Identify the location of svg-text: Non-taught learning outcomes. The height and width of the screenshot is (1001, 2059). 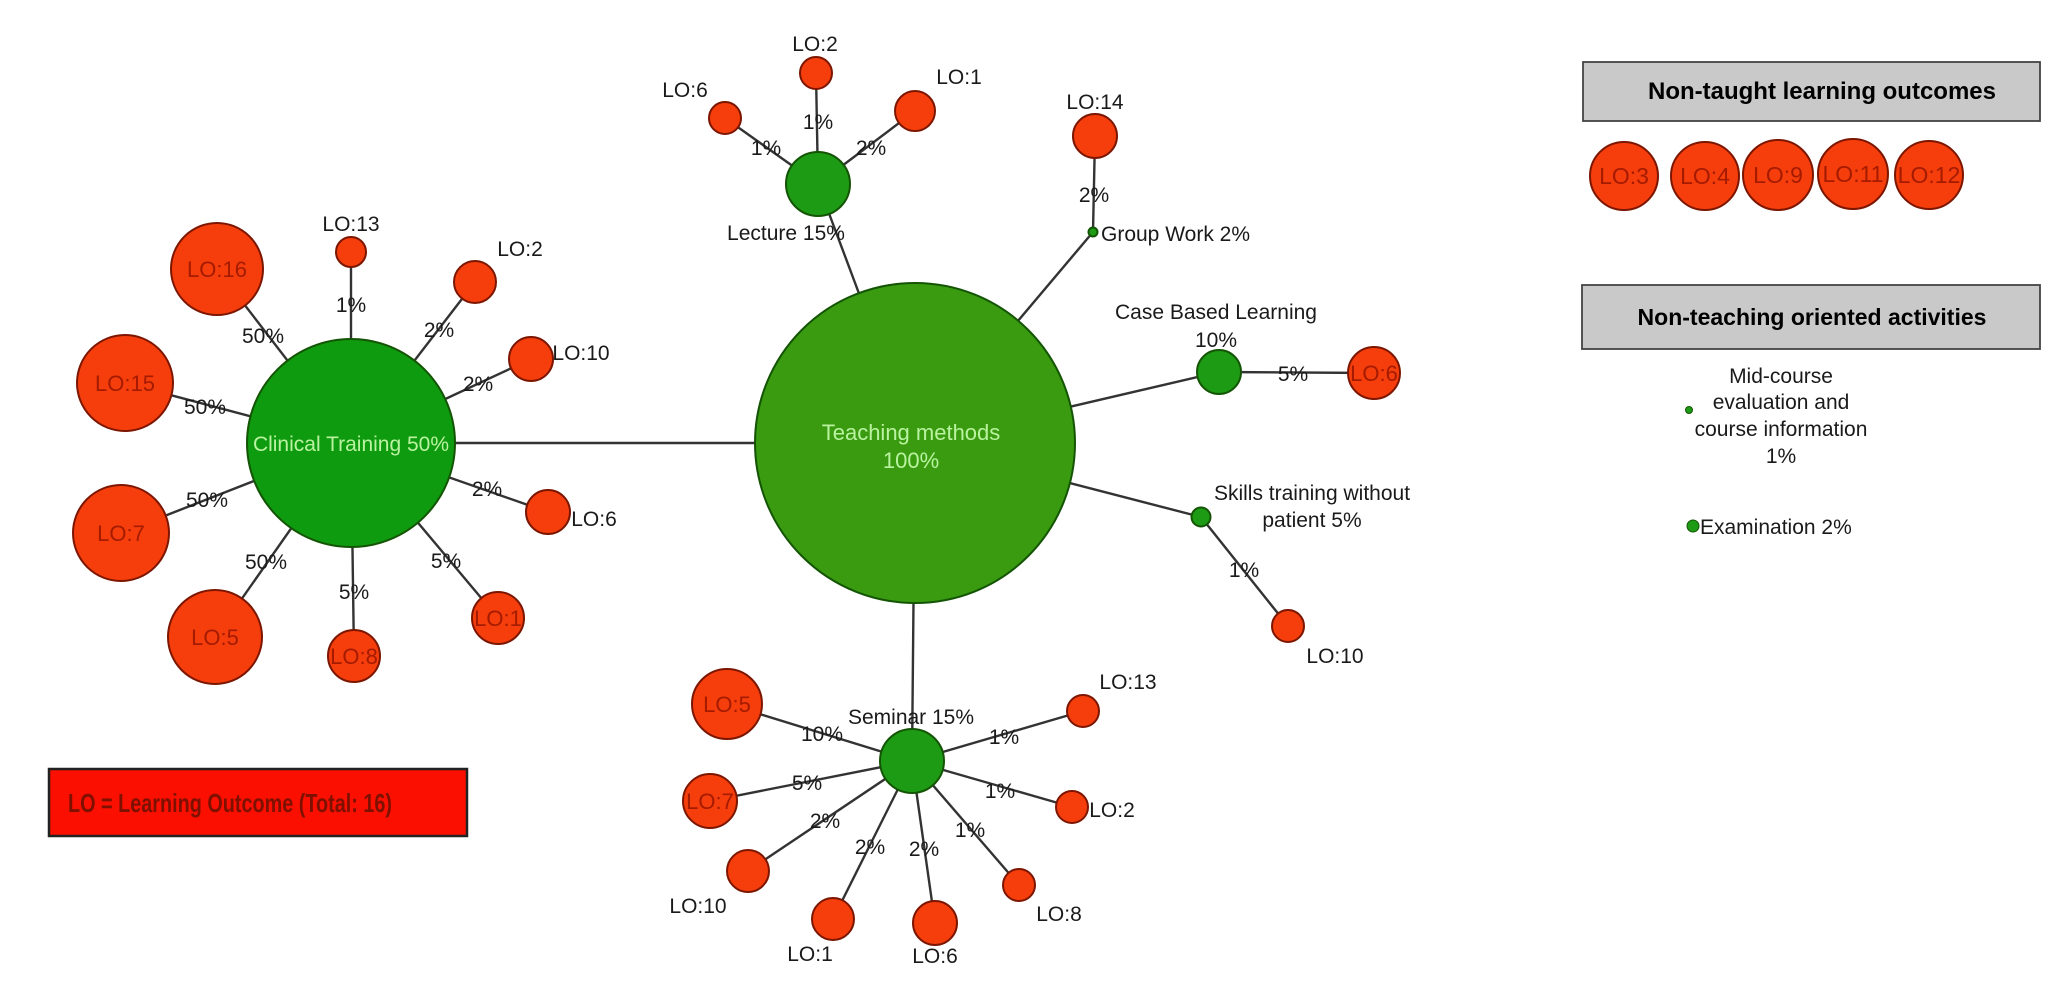
(1822, 91).